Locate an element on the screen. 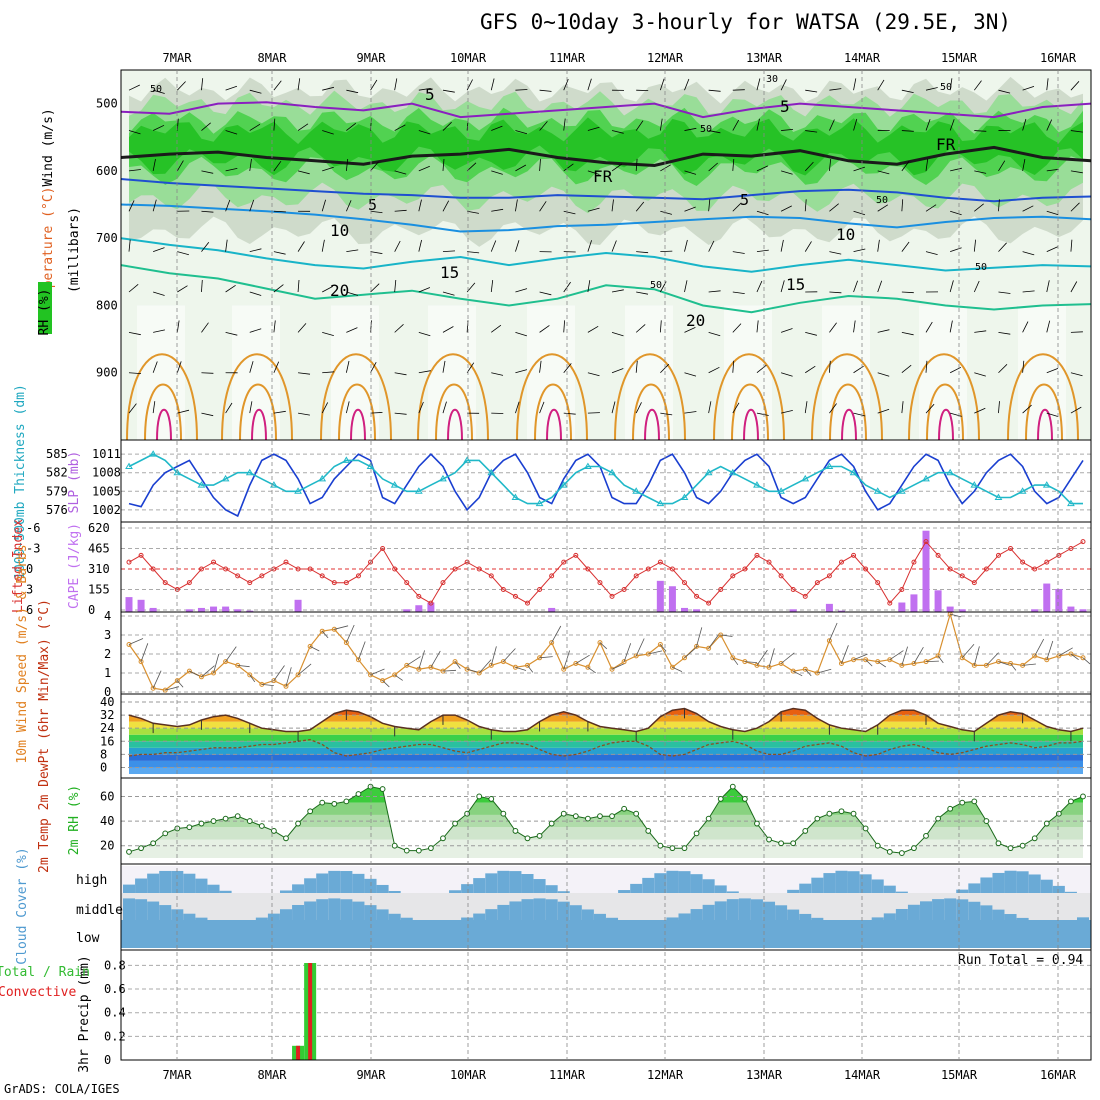  contour-hot is located at coordinates (455, 424).